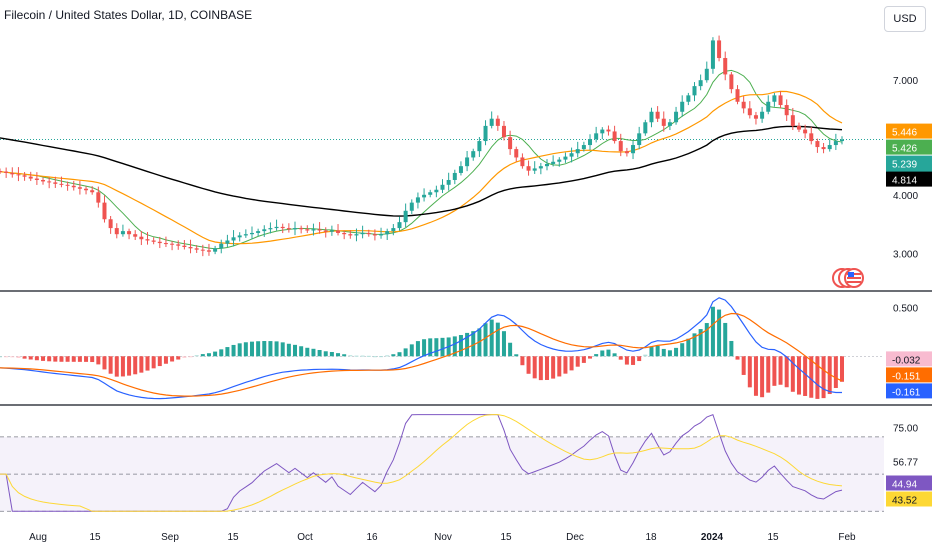 This screenshot has height=550, width=932. I want to click on time-tick-label: Oct, so click(305, 537).